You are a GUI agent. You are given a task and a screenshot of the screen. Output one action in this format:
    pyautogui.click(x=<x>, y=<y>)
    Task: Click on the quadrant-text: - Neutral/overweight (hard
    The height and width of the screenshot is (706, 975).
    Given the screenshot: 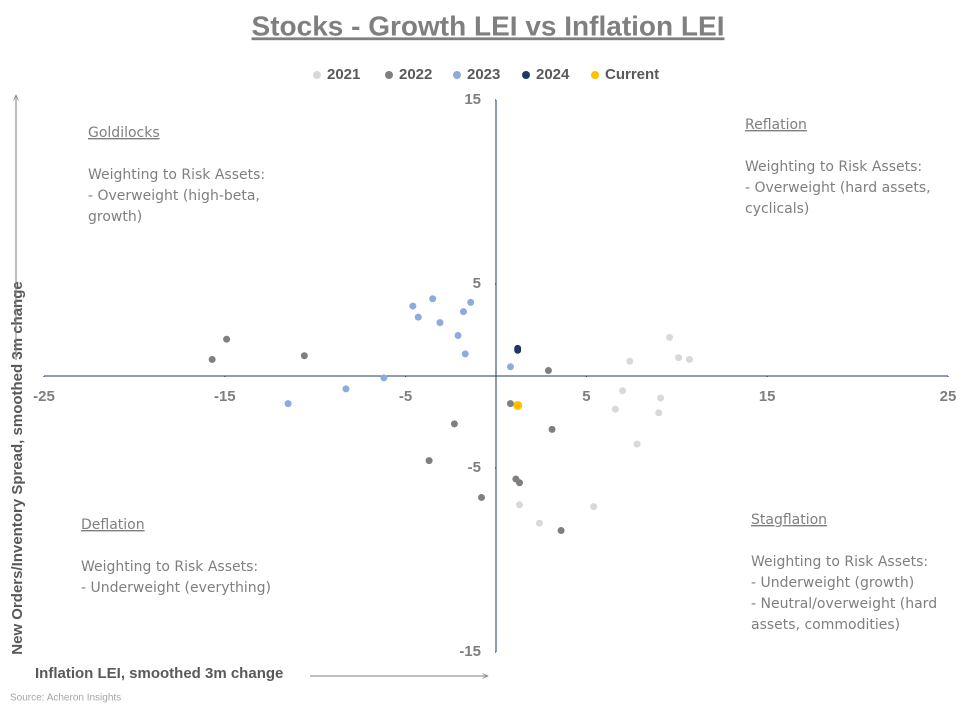 What is the action you would take?
    pyautogui.click(x=844, y=604)
    